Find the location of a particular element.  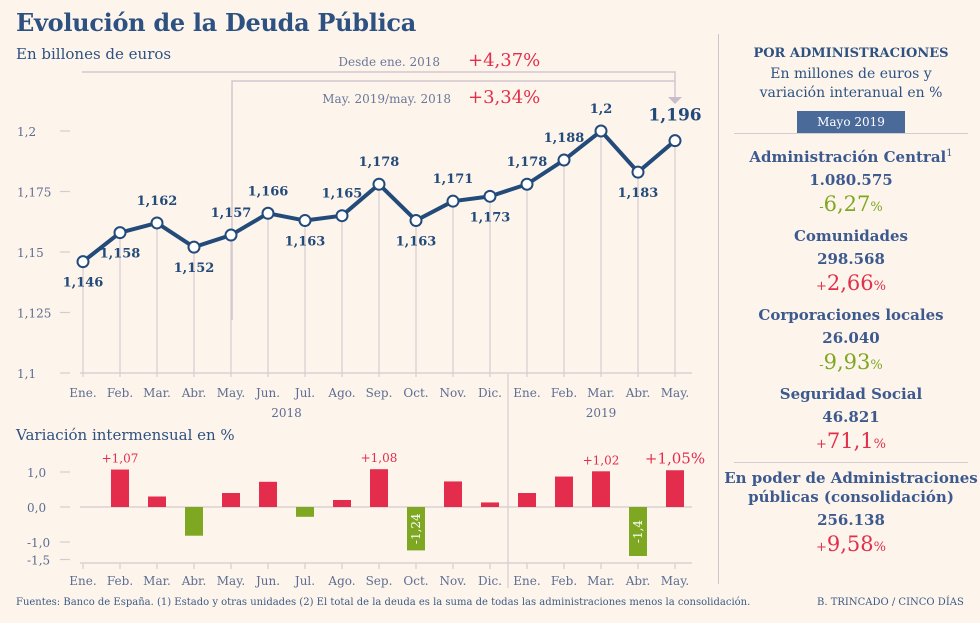

x-tick-label: Oct. is located at coordinates (415, 581).